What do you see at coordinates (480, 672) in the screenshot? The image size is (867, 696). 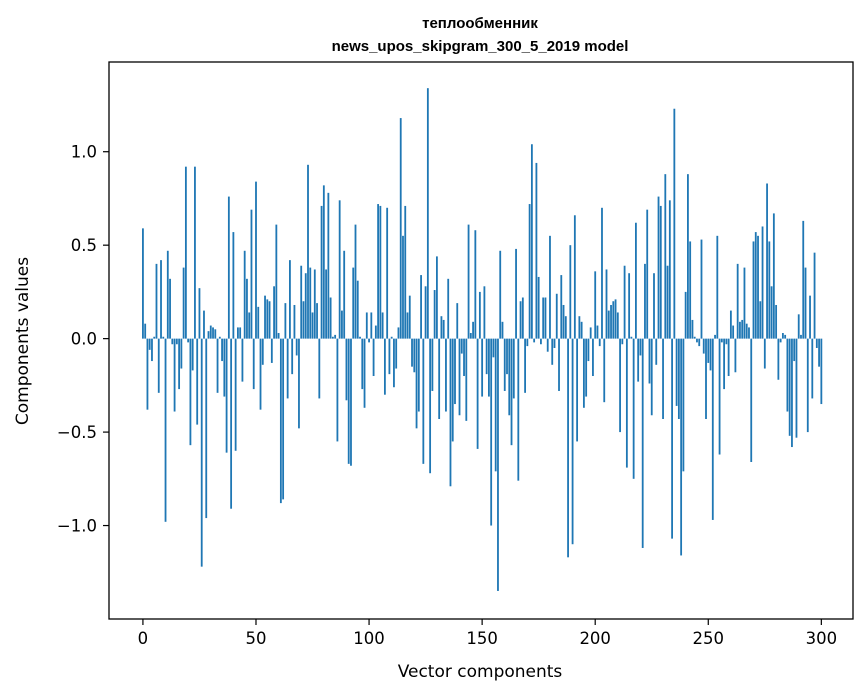 I see `x-axis-label: Vector components` at bounding box center [480, 672].